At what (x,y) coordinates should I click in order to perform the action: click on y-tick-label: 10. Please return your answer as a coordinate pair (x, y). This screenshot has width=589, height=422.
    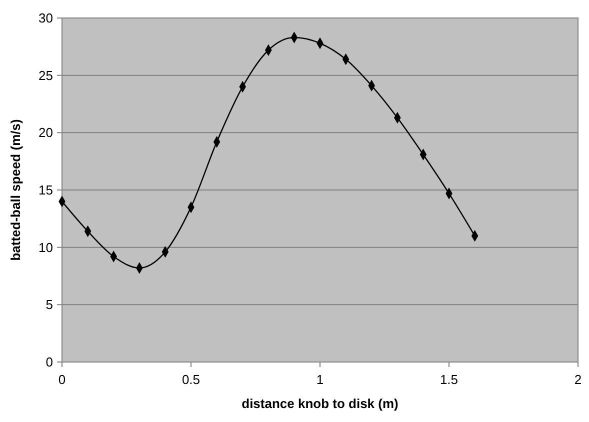
    Looking at the image, I should click on (45, 247).